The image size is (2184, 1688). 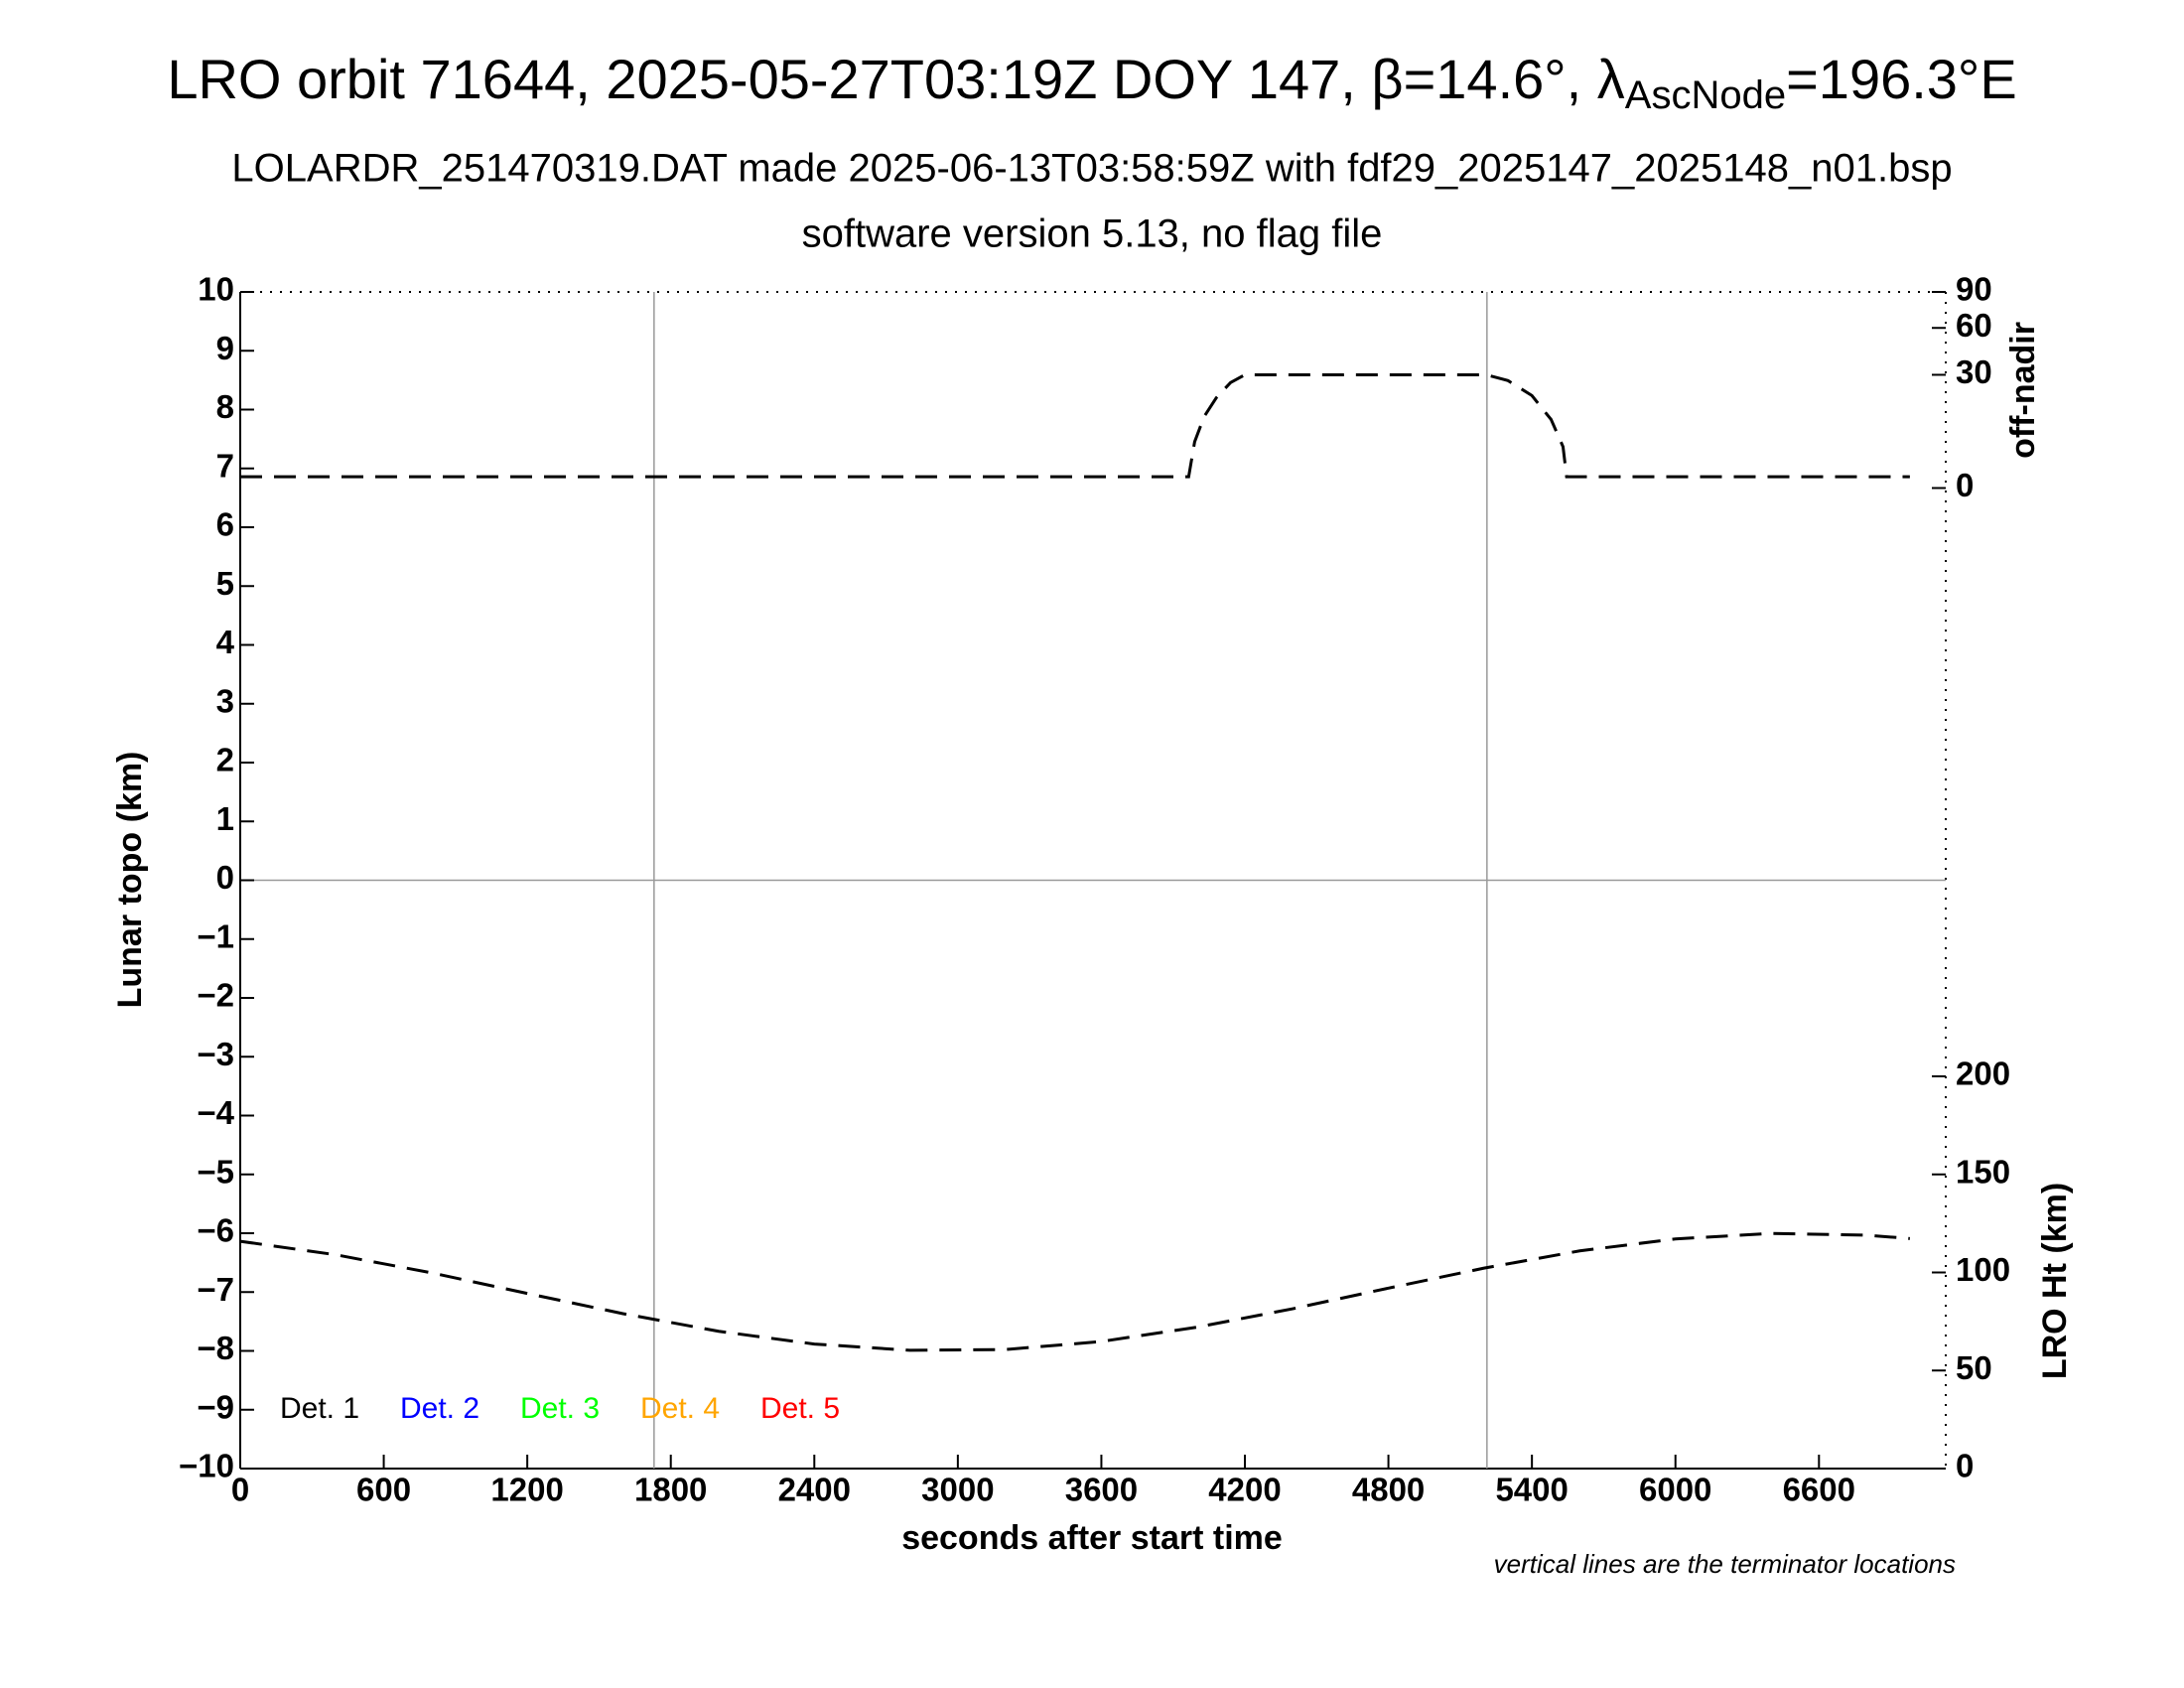 I want to click on x-tick-label: 4800, so click(x=1388, y=1490).